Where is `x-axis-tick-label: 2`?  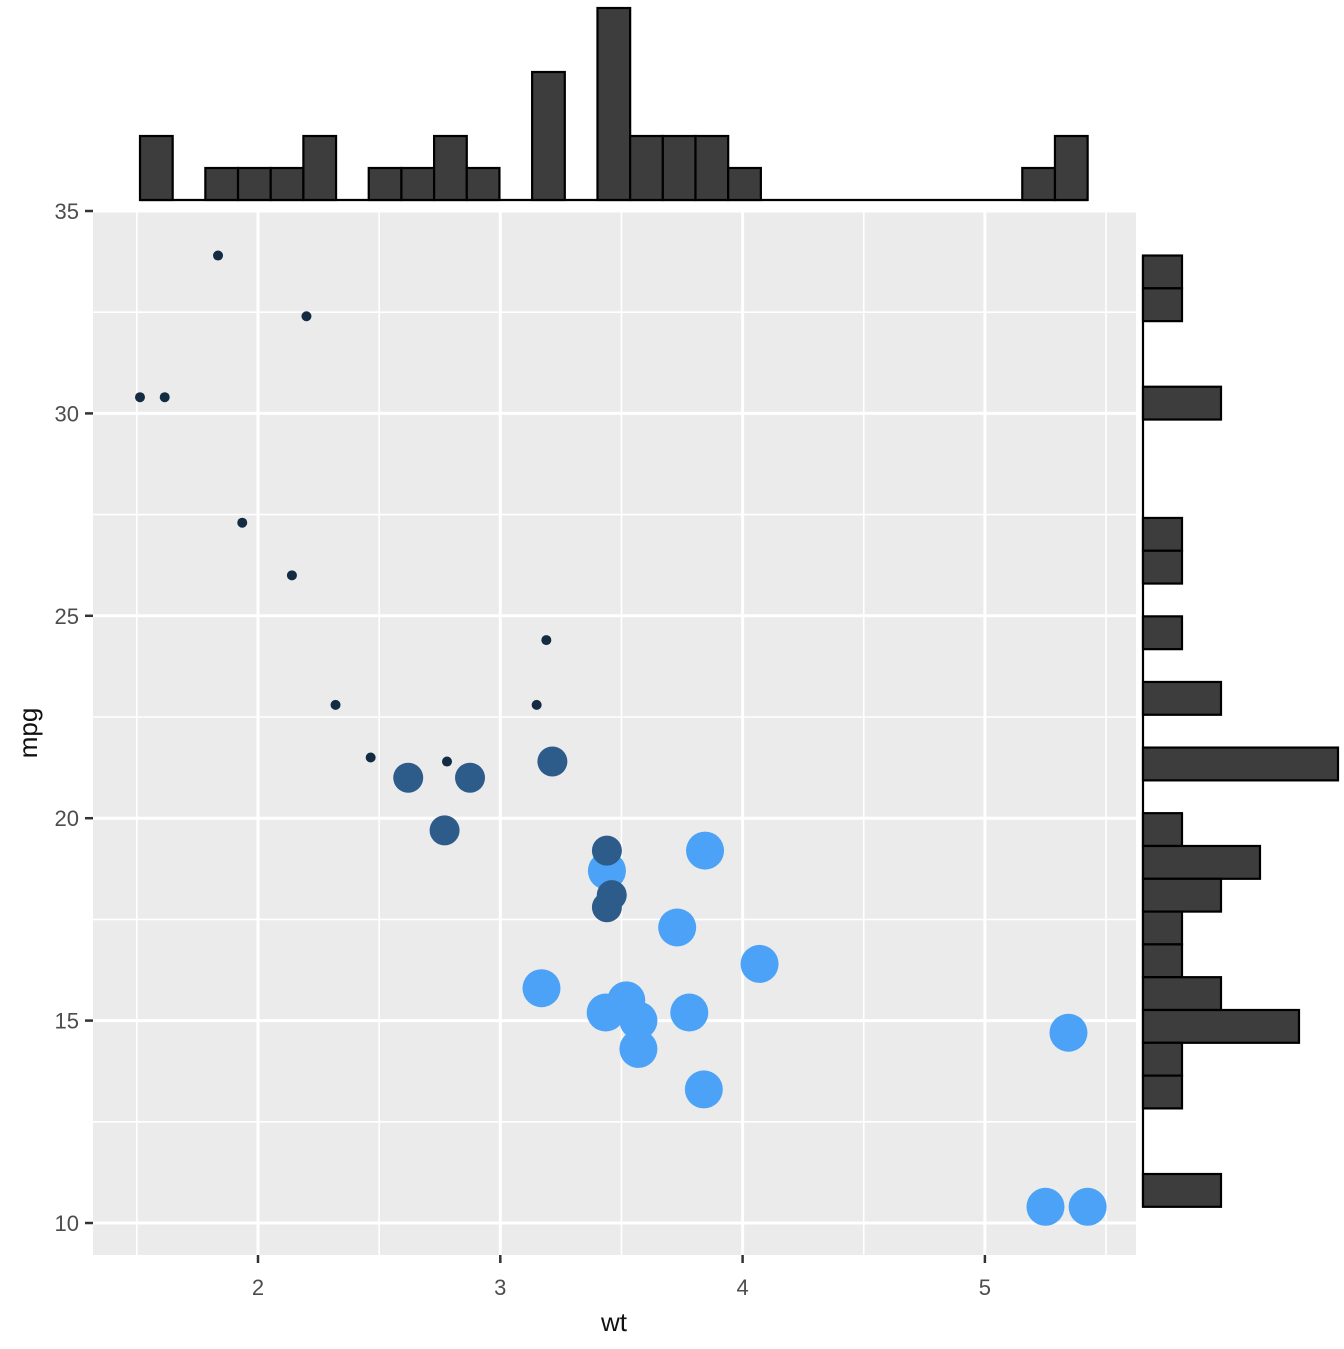
x-axis-tick-label: 2 is located at coordinates (258, 1287).